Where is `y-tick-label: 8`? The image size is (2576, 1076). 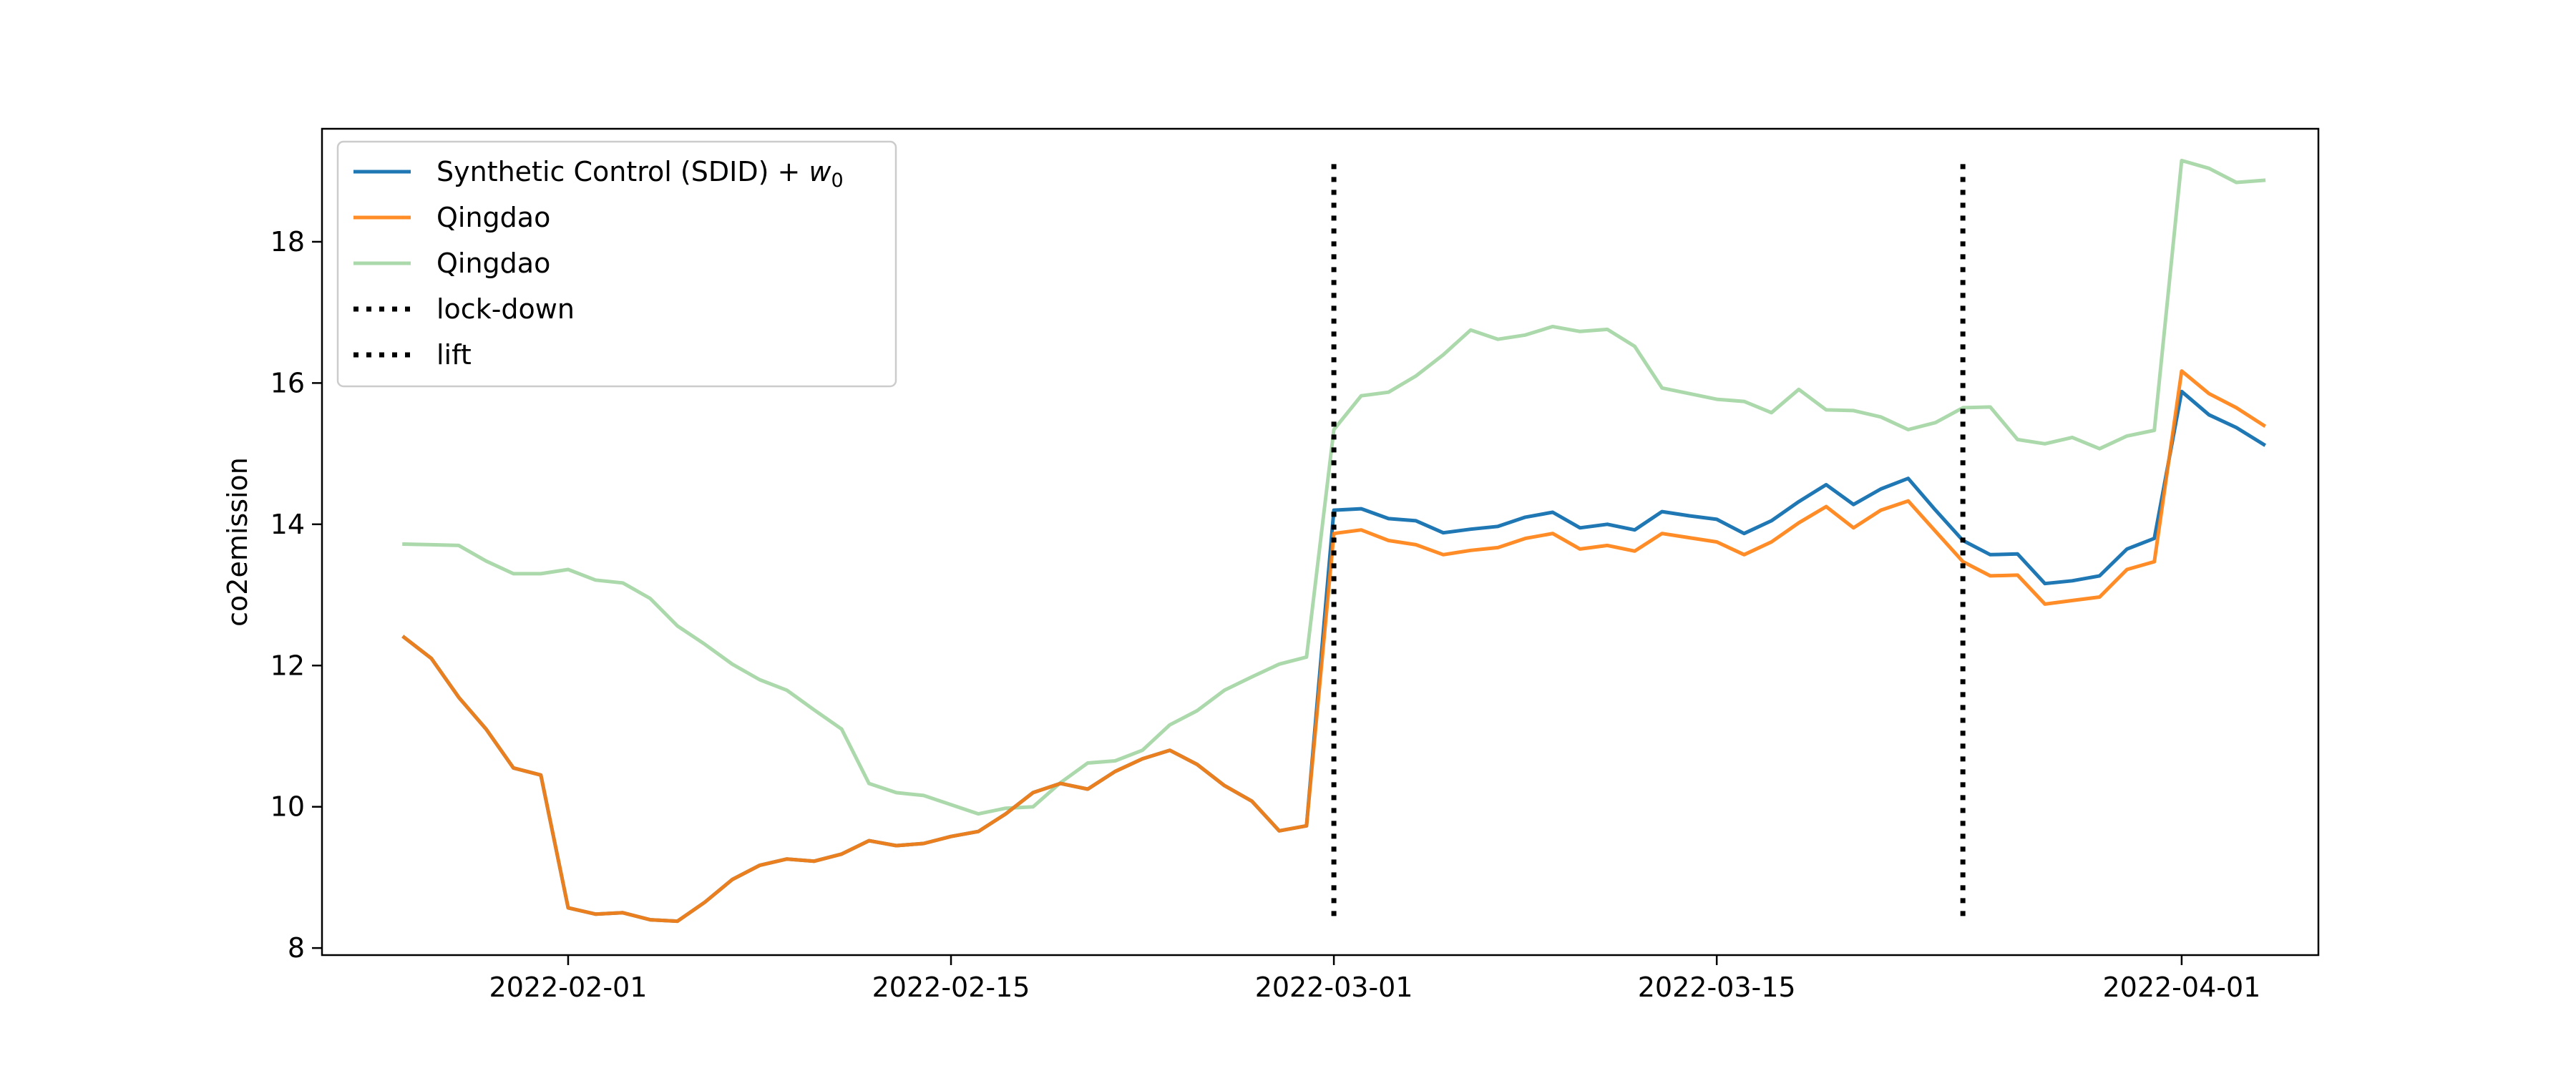 y-tick-label: 8 is located at coordinates (296, 948).